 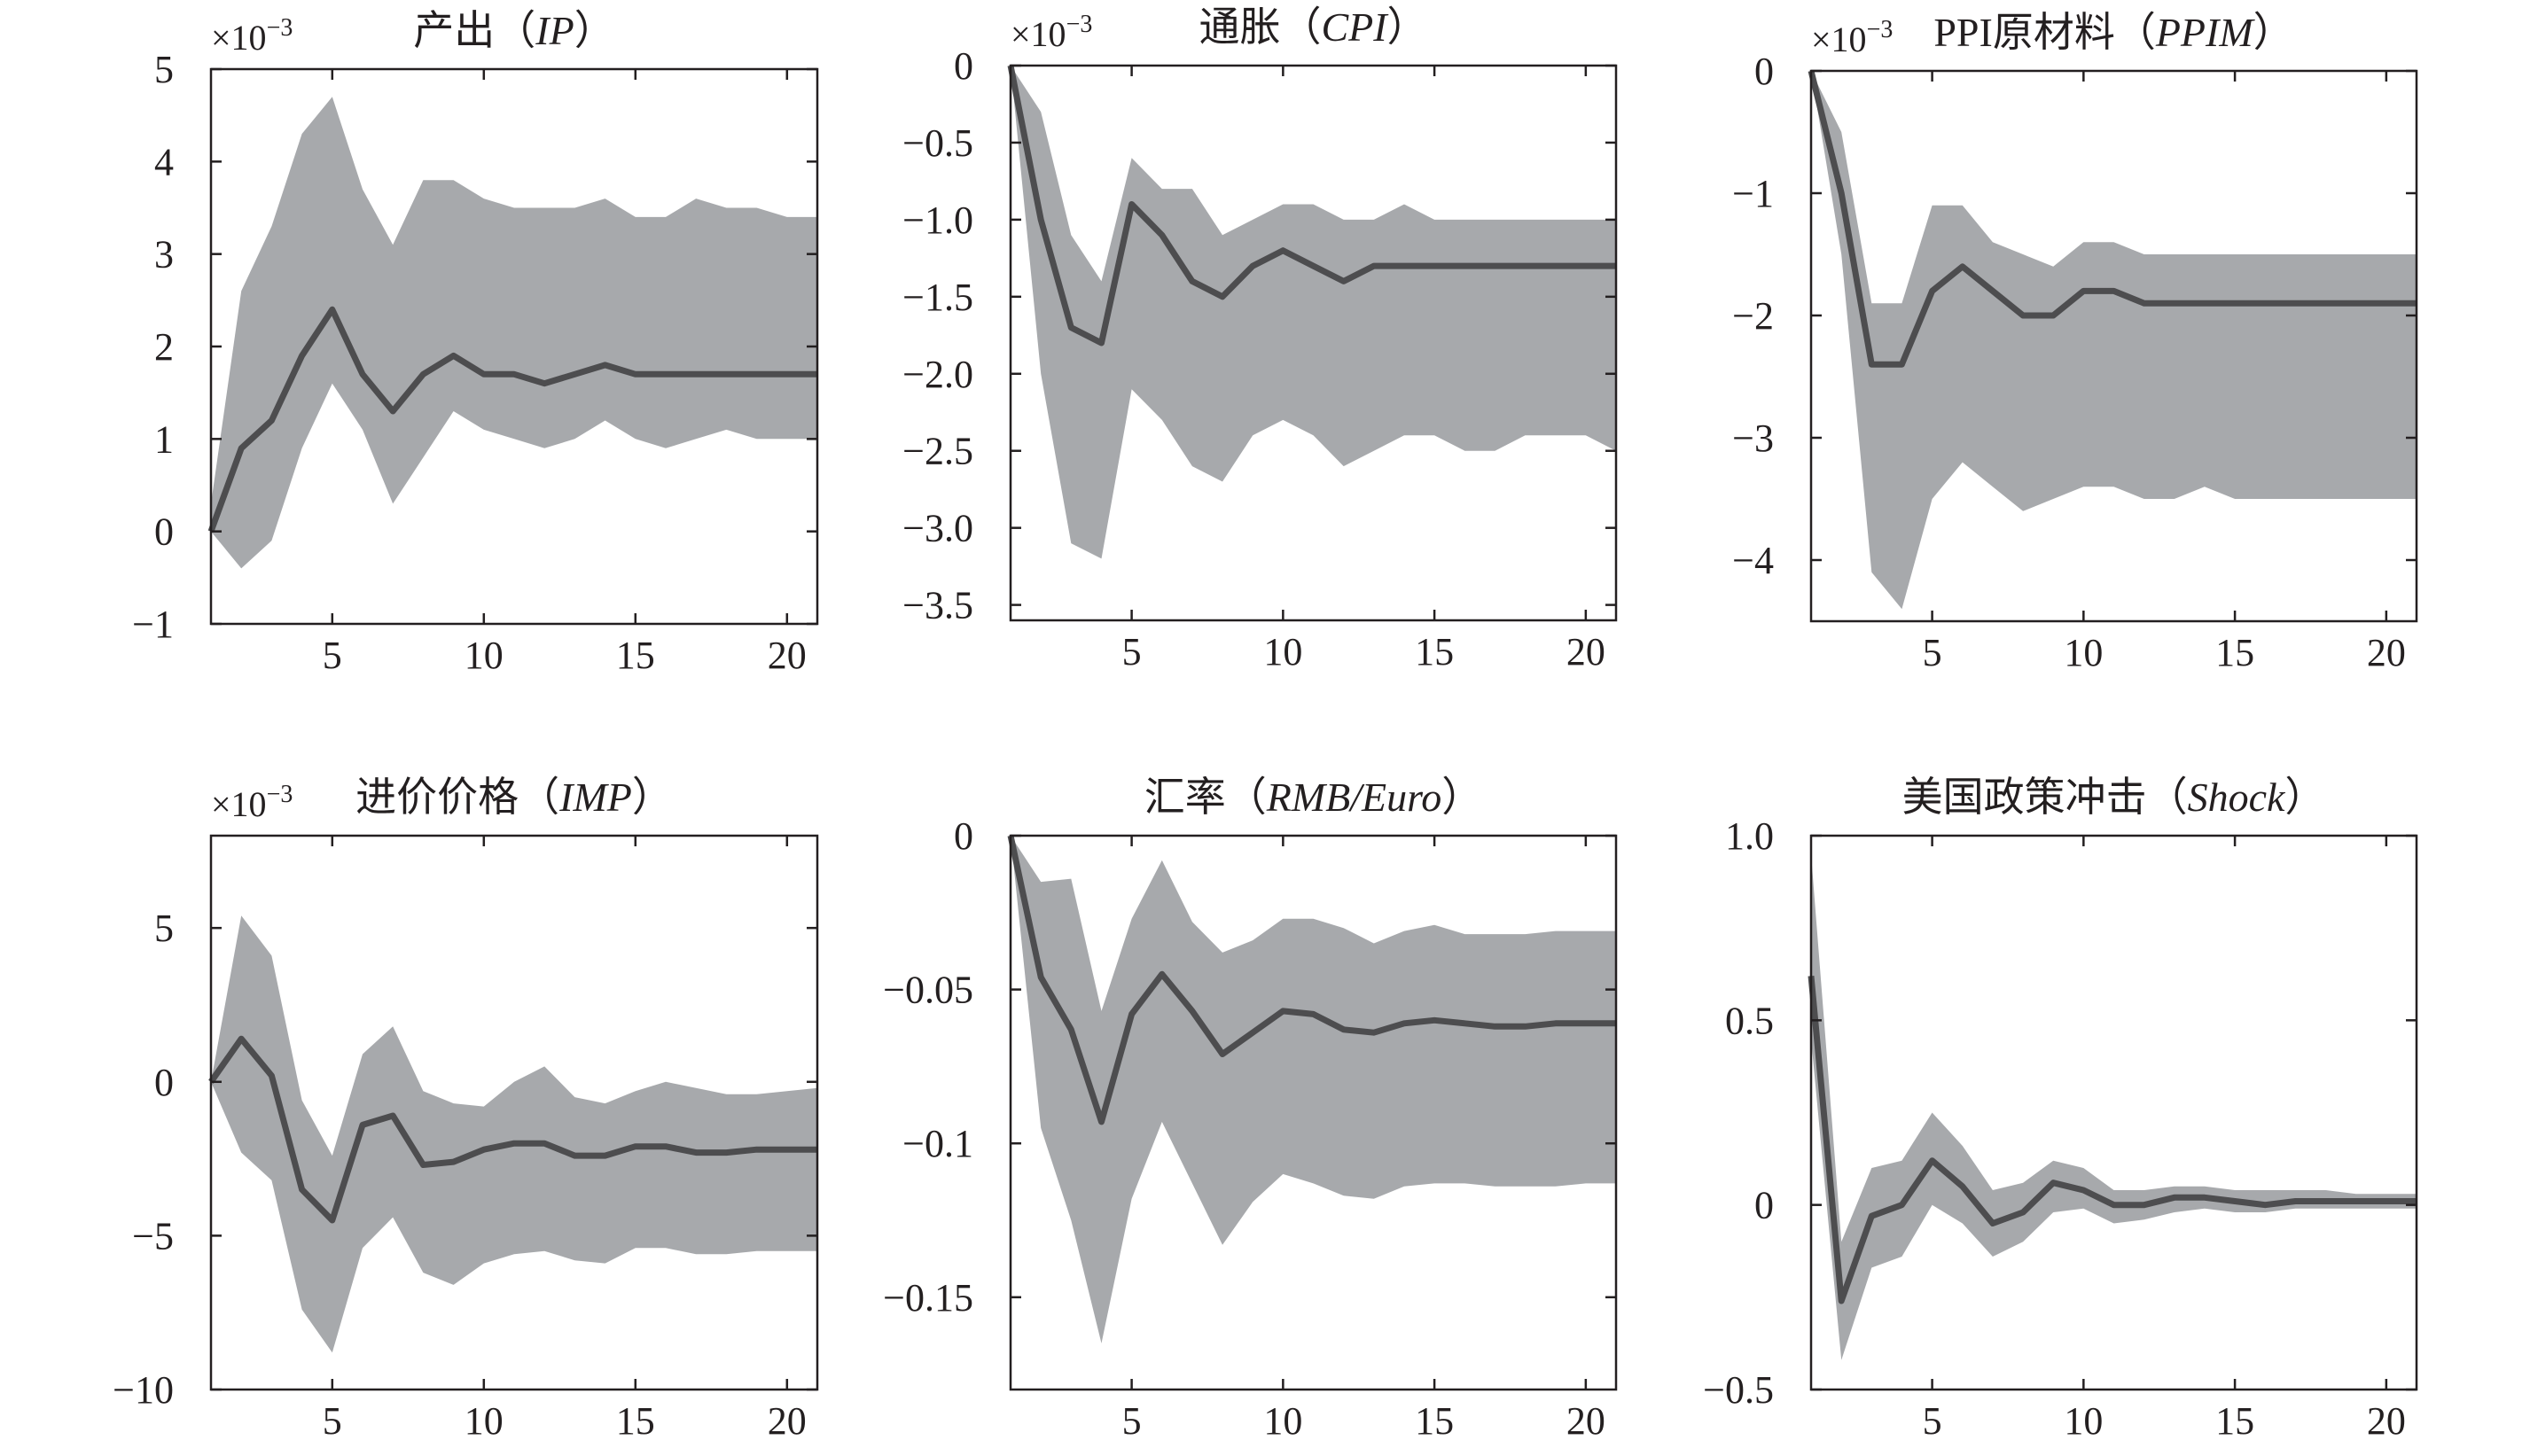 I want to click on y-tick-label: 1.0, so click(x=1749, y=836).